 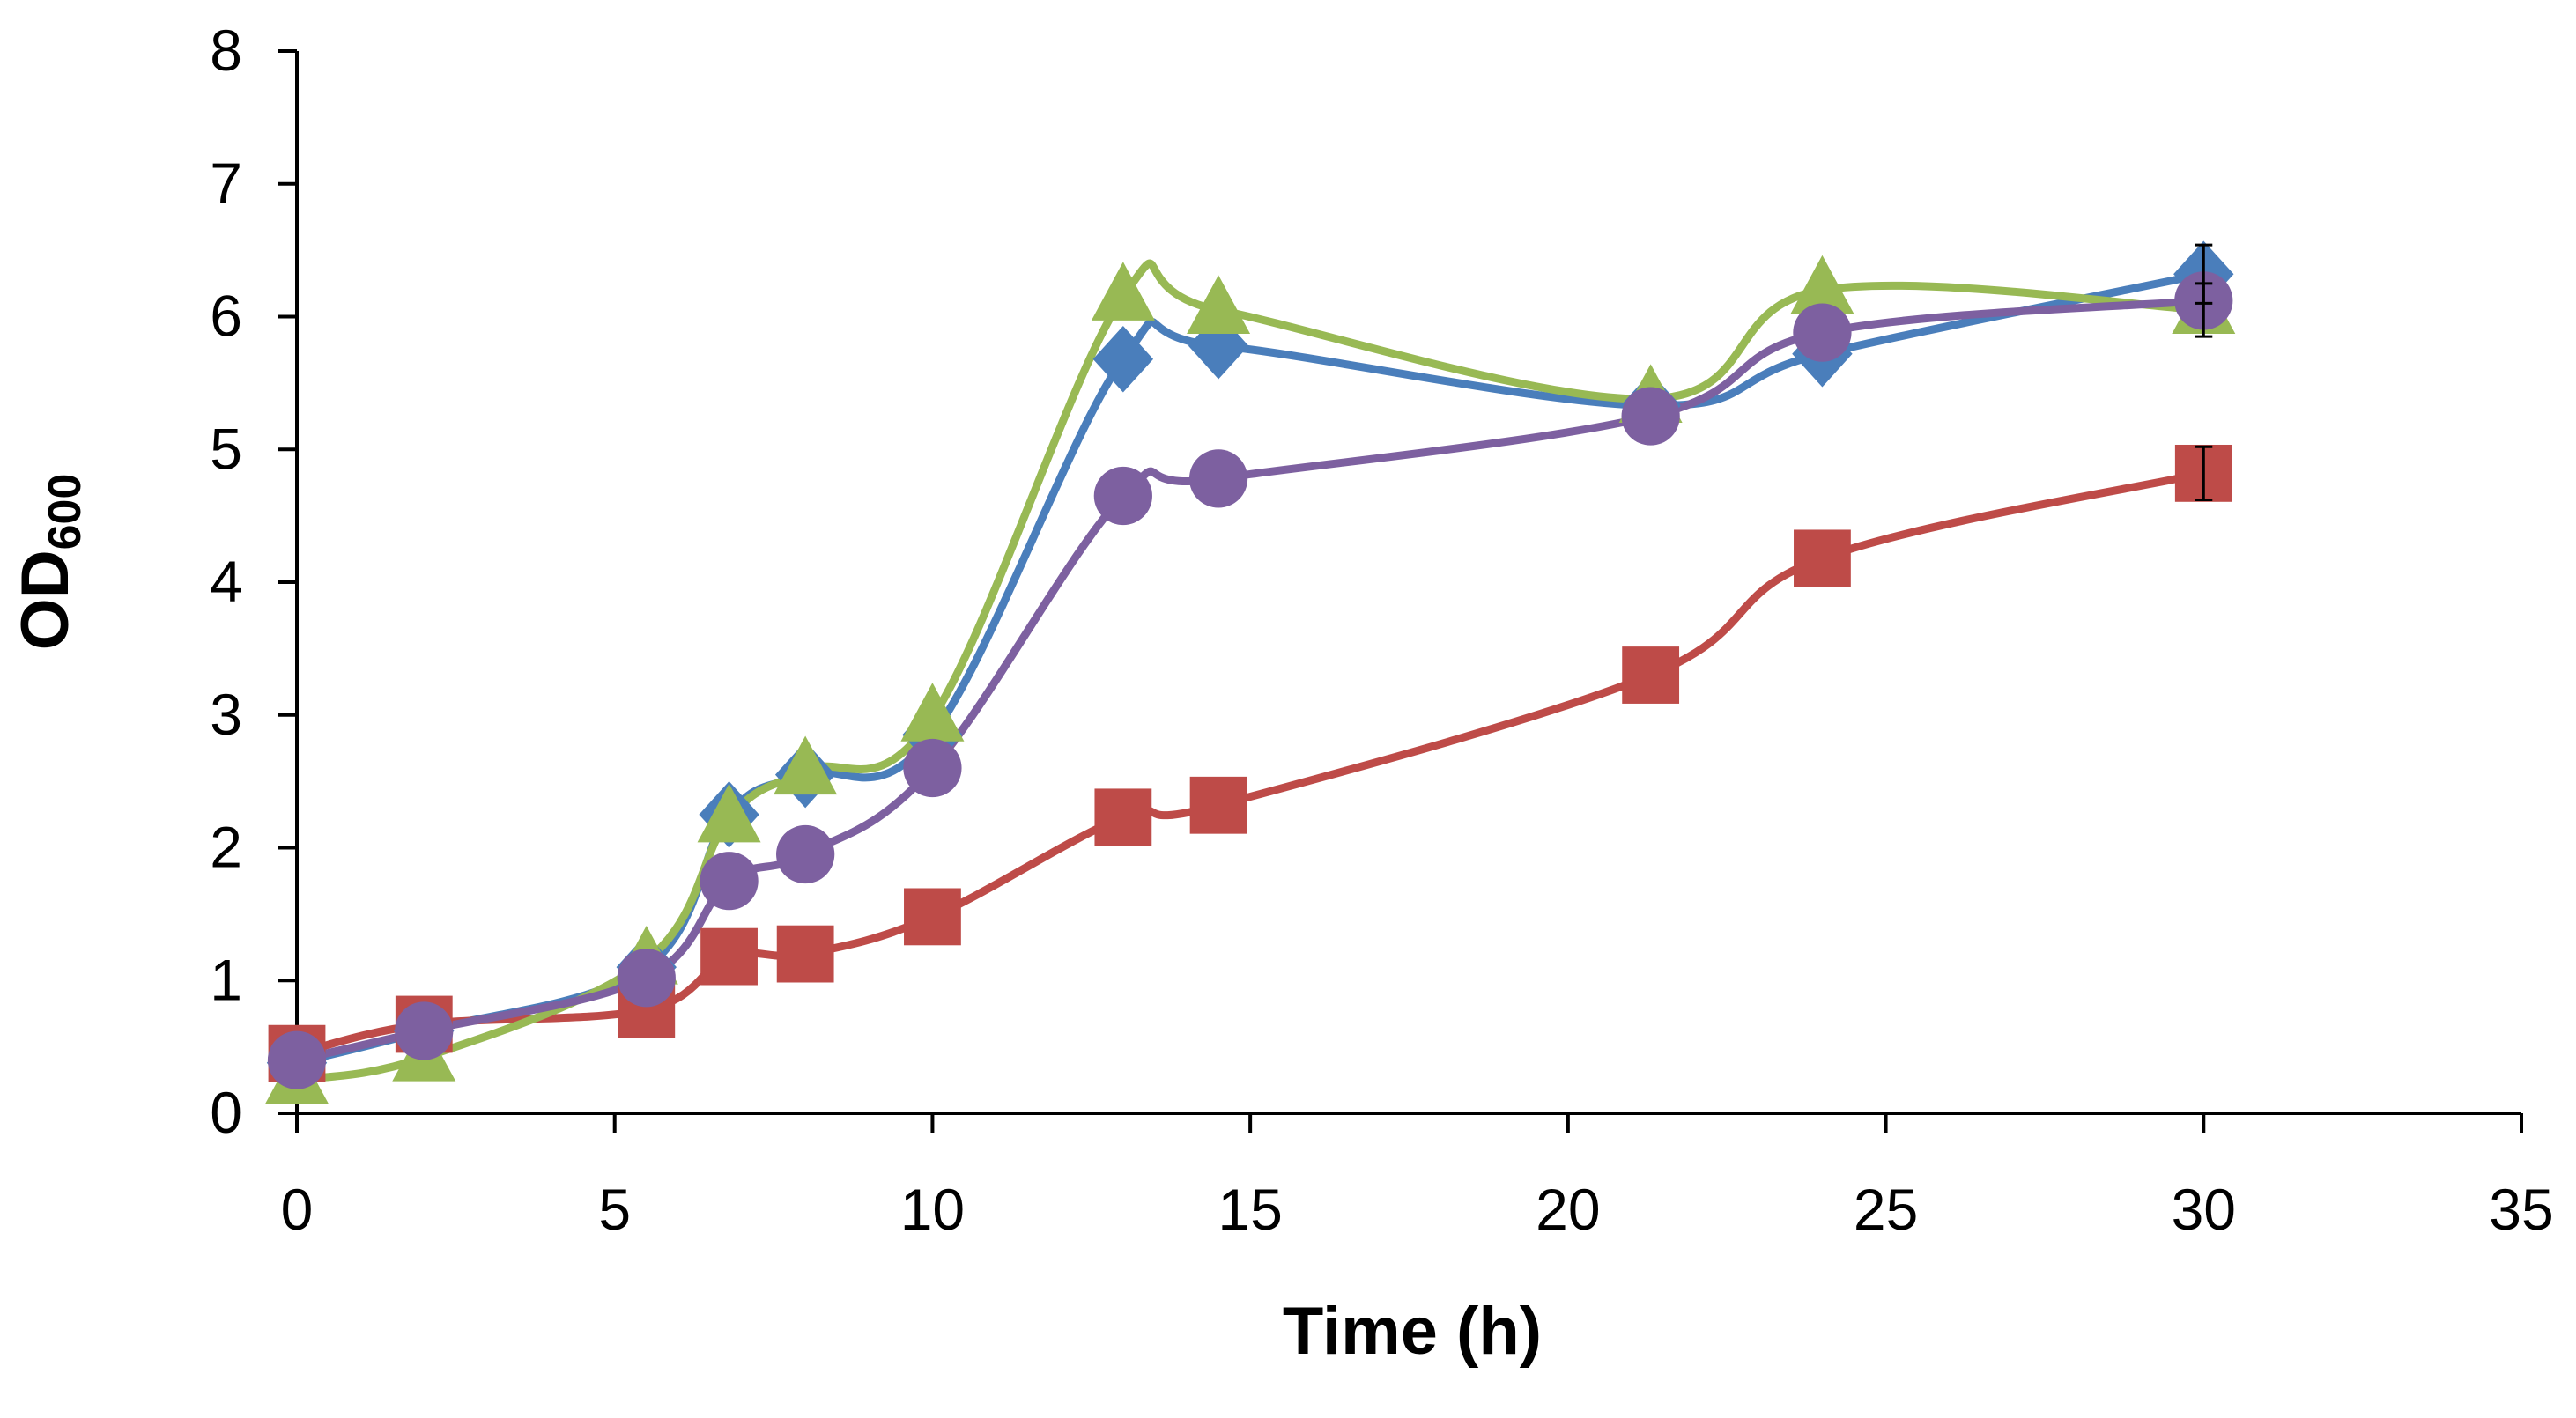 I want to click on x-tick-label: 5, so click(x=614, y=1209).